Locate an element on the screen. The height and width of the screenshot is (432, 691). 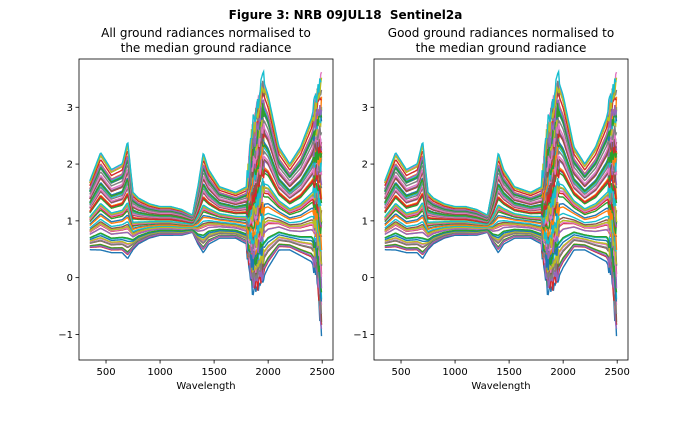
chart-title-line: Good ground radiances normalised to is located at coordinates (501, 33).